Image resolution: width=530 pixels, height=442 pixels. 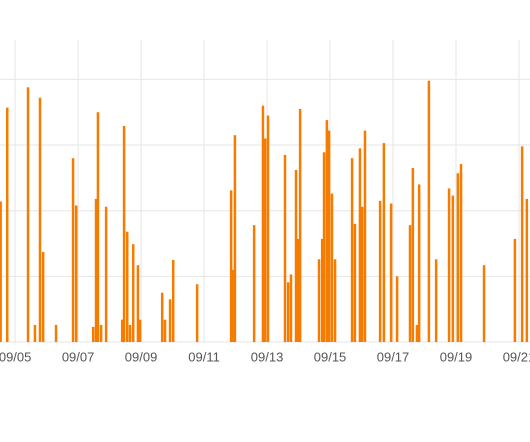 I want to click on x-tick-label: 09/07, so click(x=78, y=356).